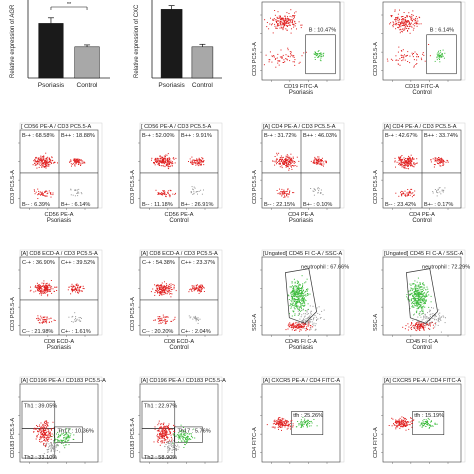 The width and height of the screenshot is (474, 474). Describe the element at coordinates (171, 85) in the screenshot. I see `category-label: Psoriasis` at that location.